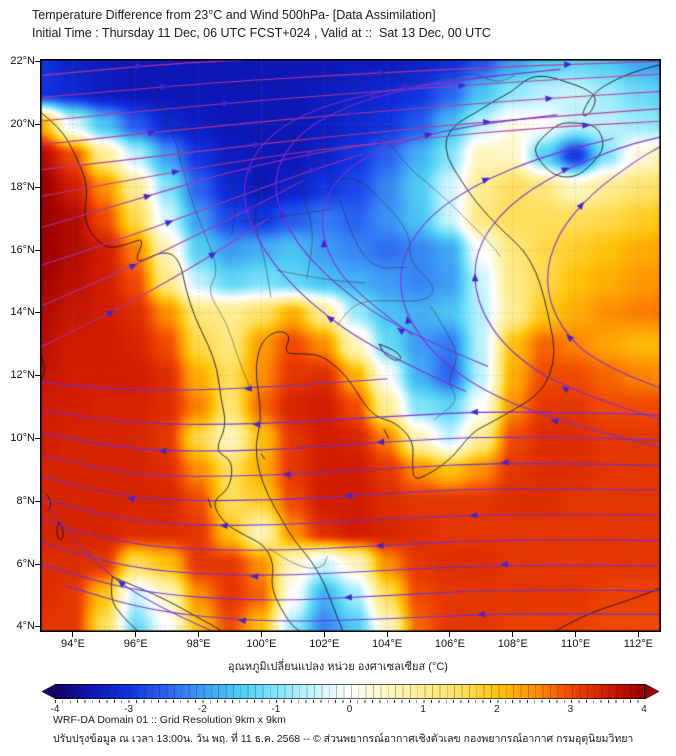  I want to click on colorbar, so click(350, 691).